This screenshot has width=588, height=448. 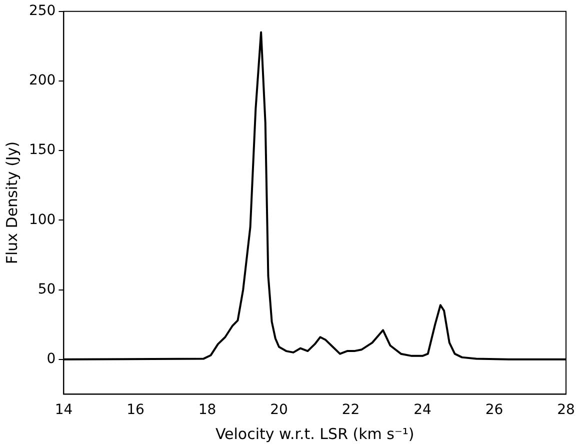 What do you see at coordinates (351, 410) in the screenshot?
I see `x-tick-label: 22` at bounding box center [351, 410].